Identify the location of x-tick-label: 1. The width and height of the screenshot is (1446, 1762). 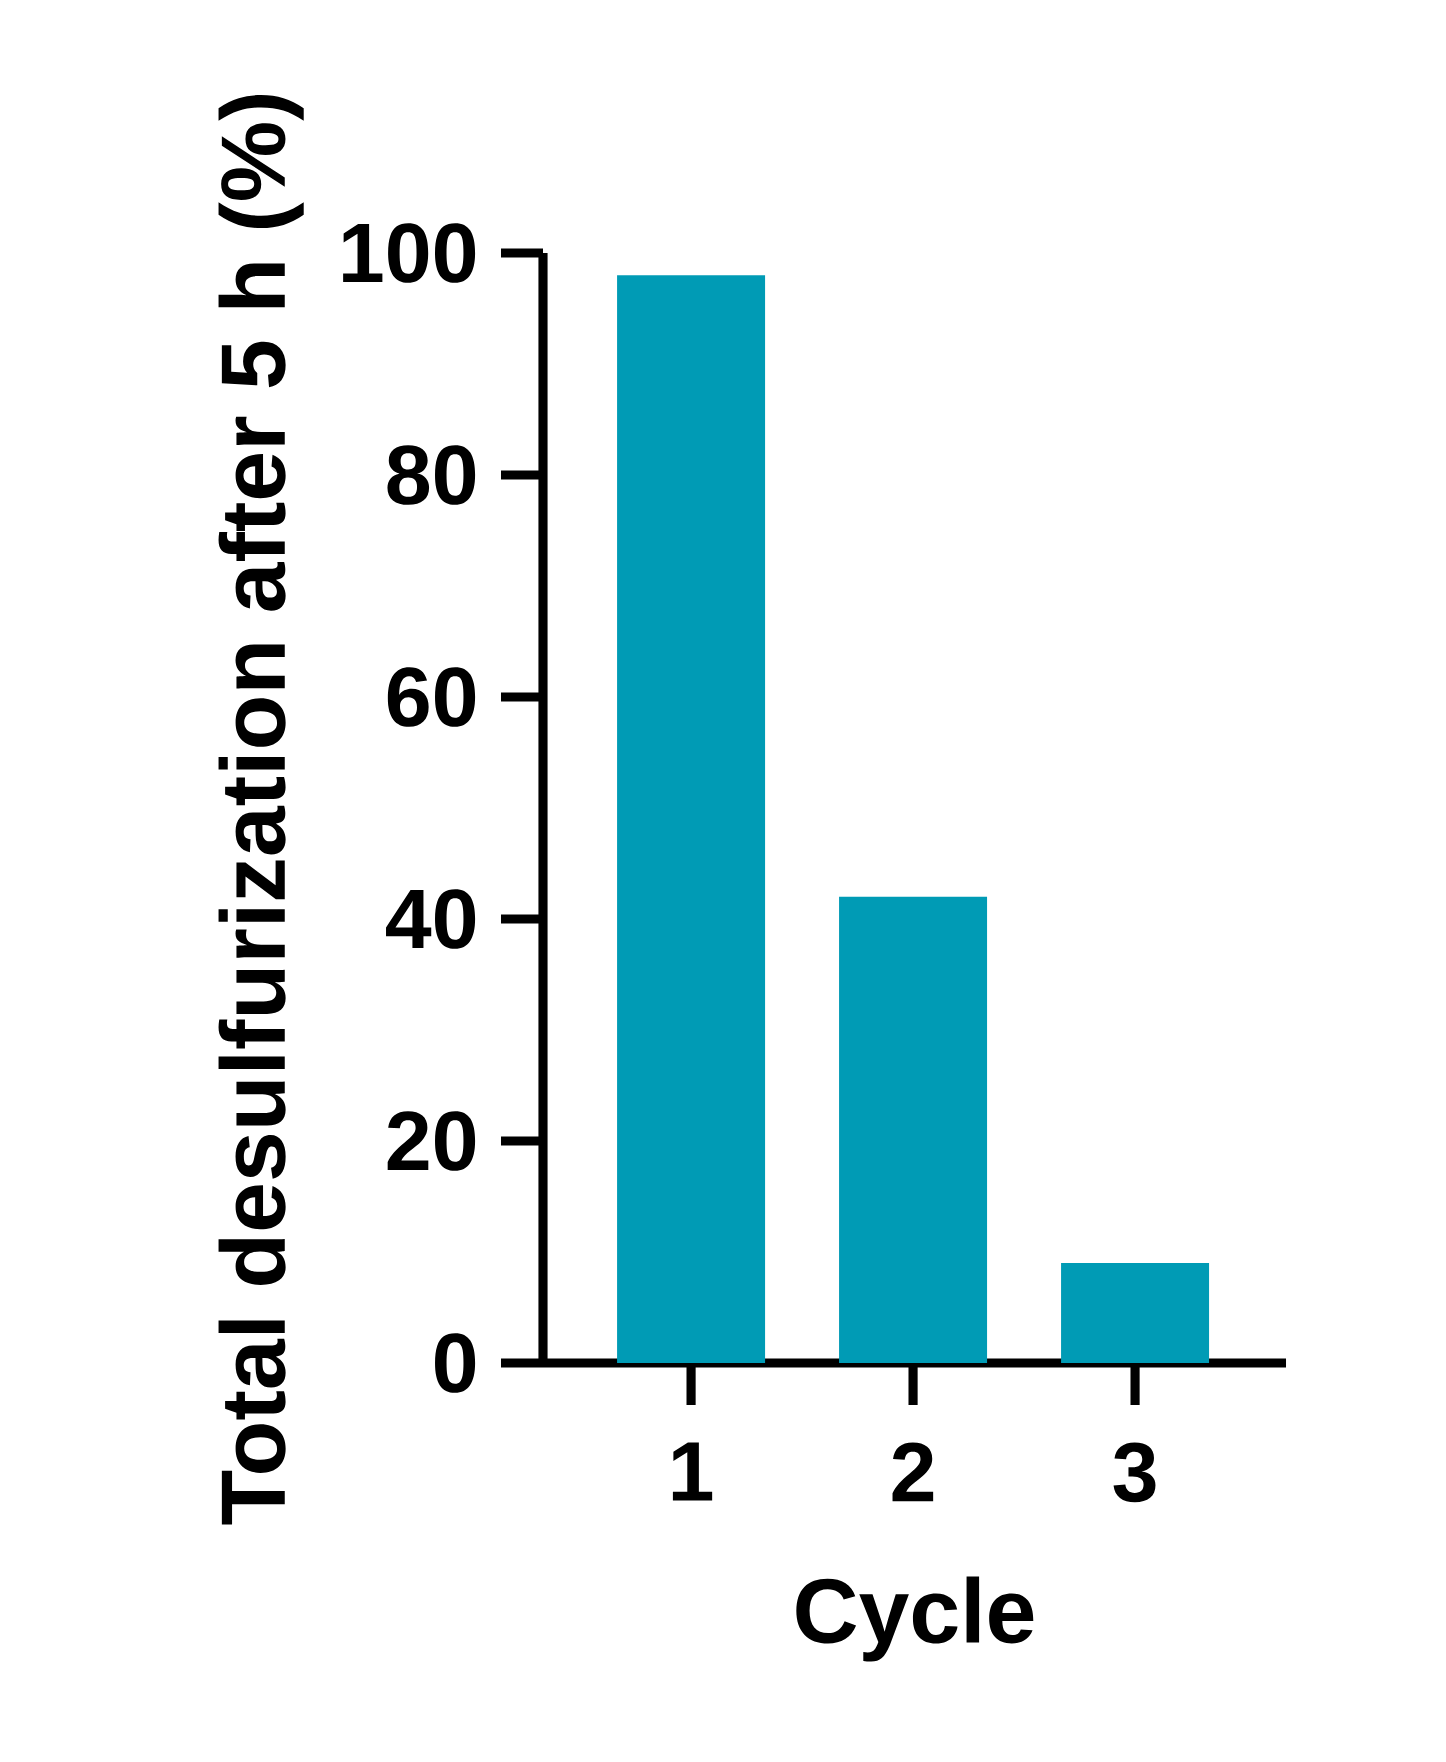
(692, 1471).